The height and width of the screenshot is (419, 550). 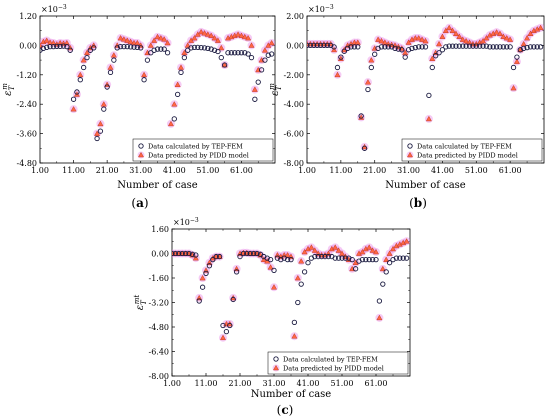 I want to click on y-tick-label: -8.00, so click(x=293, y=163).